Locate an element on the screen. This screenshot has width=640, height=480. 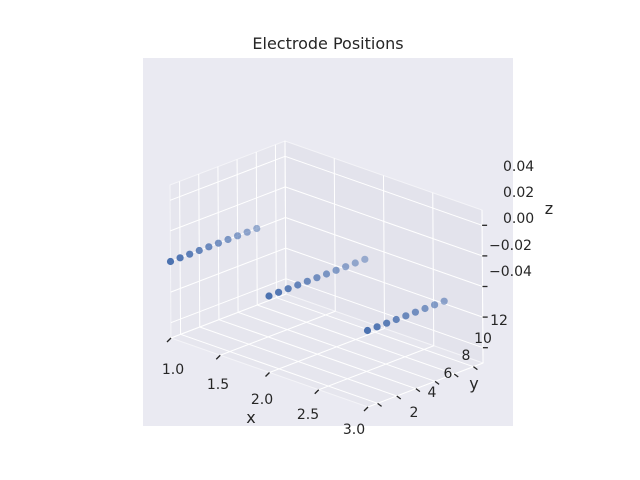
data-points is located at coordinates (307, 279).